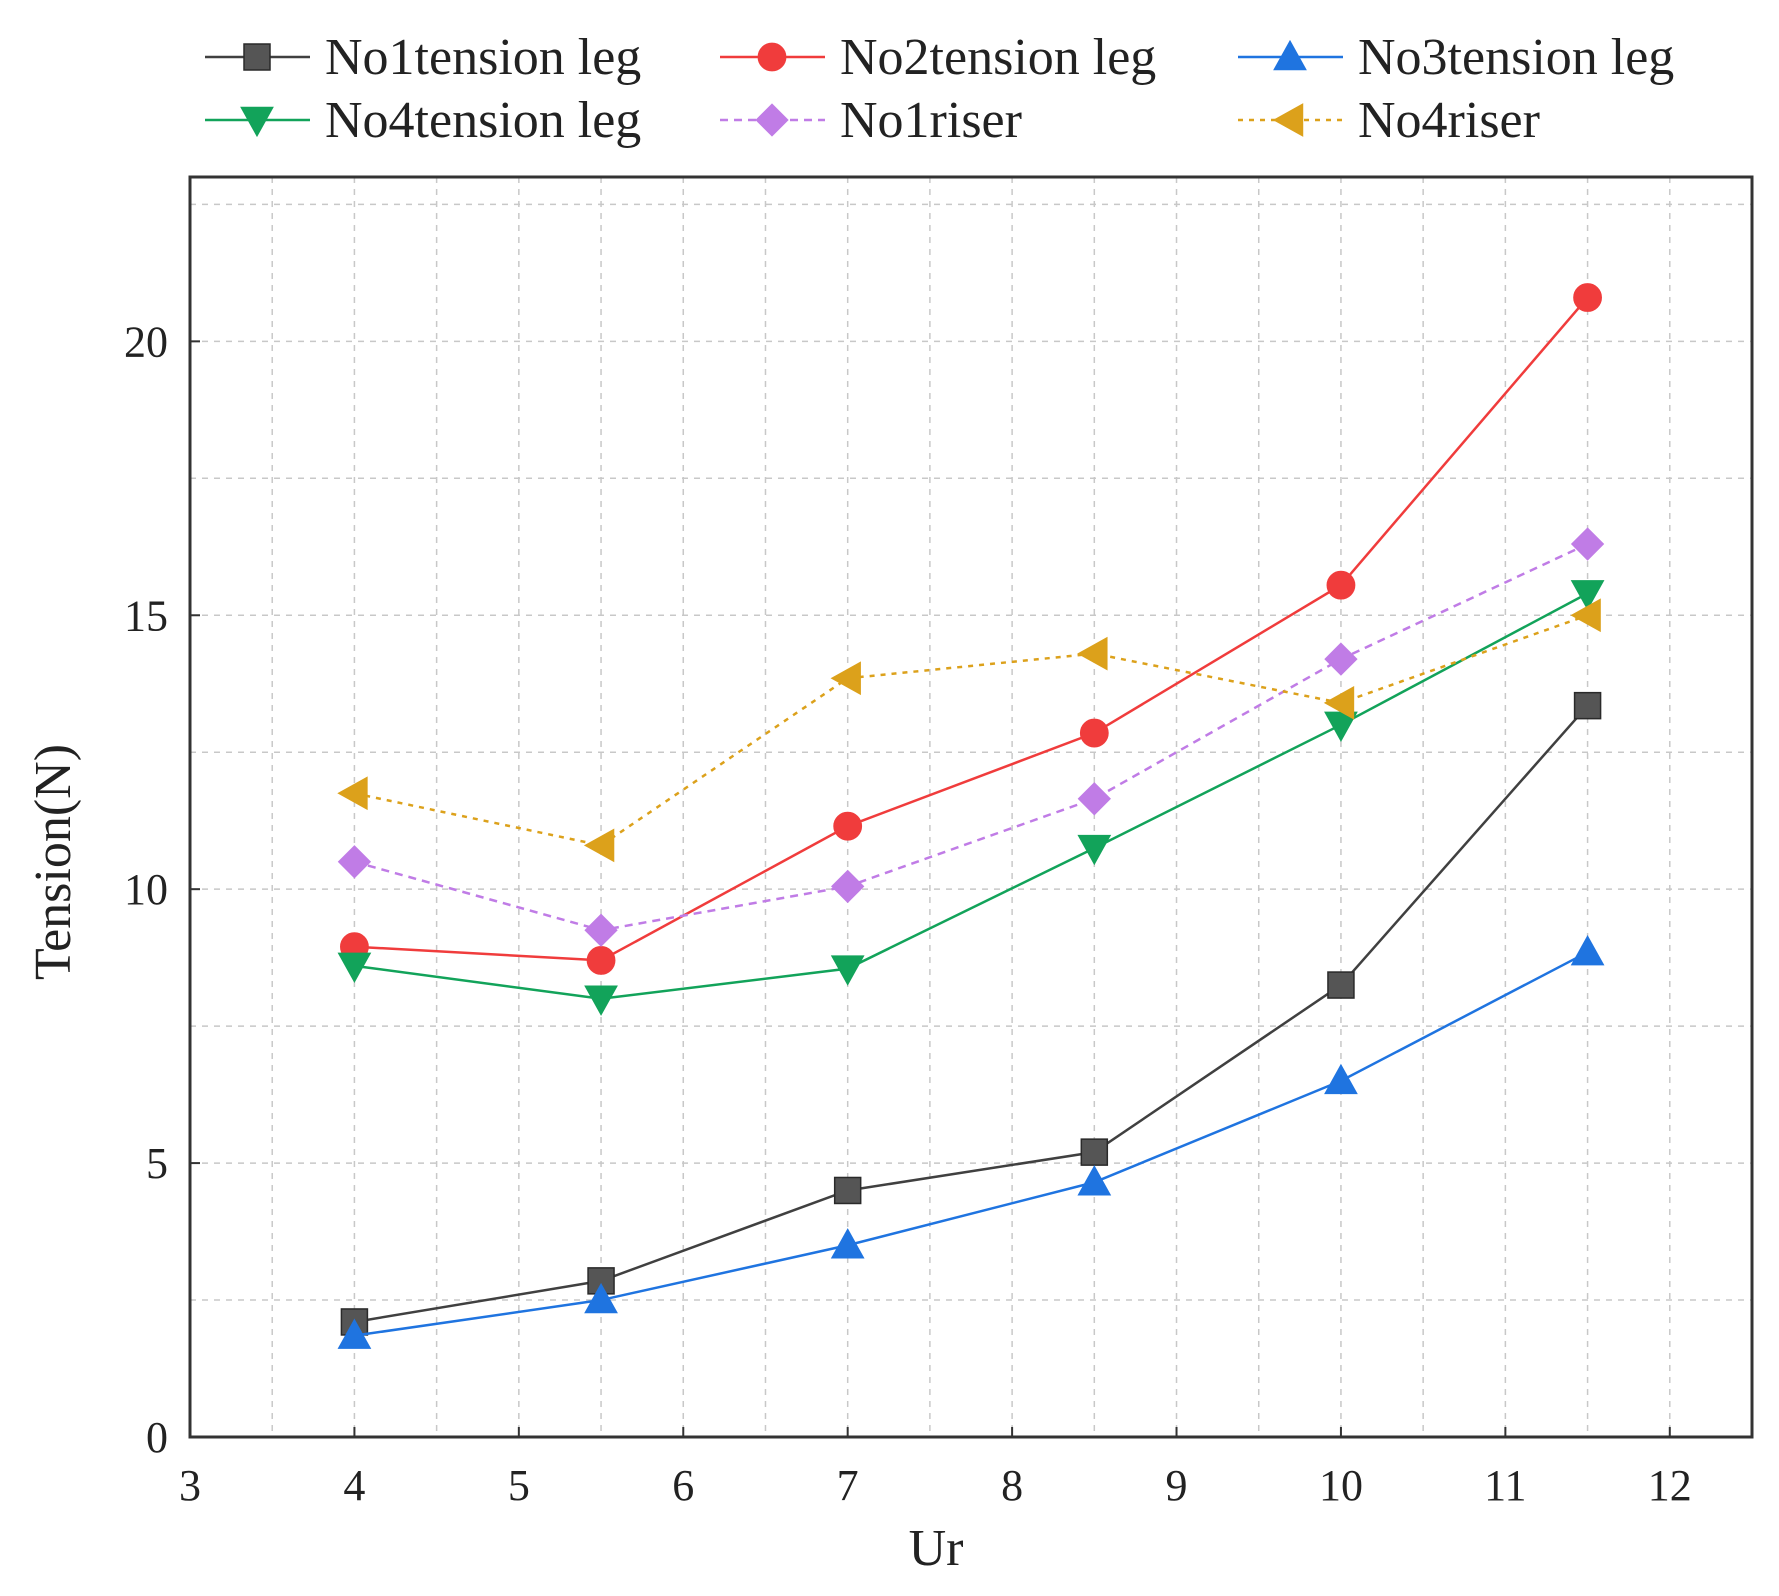 The image size is (1779, 1596). Describe the element at coordinates (1341, 1485) in the screenshot. I see `x-tick-label: 10` at that location.